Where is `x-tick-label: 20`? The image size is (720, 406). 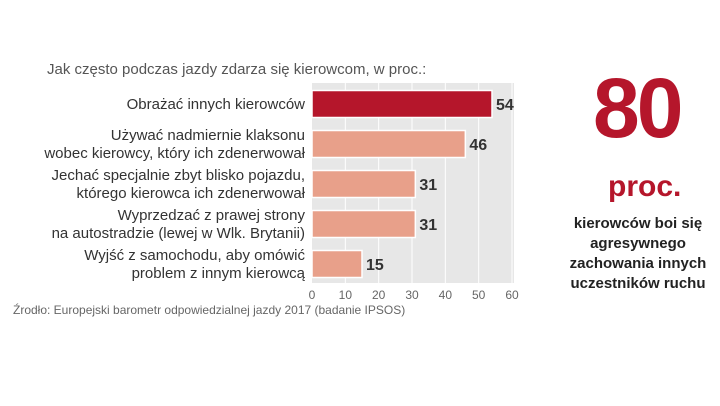
x-tick-label: 20 is located at coordinates (379, 295).